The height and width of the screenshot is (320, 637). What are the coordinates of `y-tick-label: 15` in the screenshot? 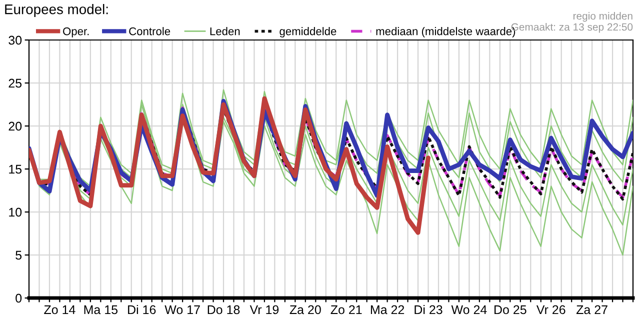 It's located at (15, 169).